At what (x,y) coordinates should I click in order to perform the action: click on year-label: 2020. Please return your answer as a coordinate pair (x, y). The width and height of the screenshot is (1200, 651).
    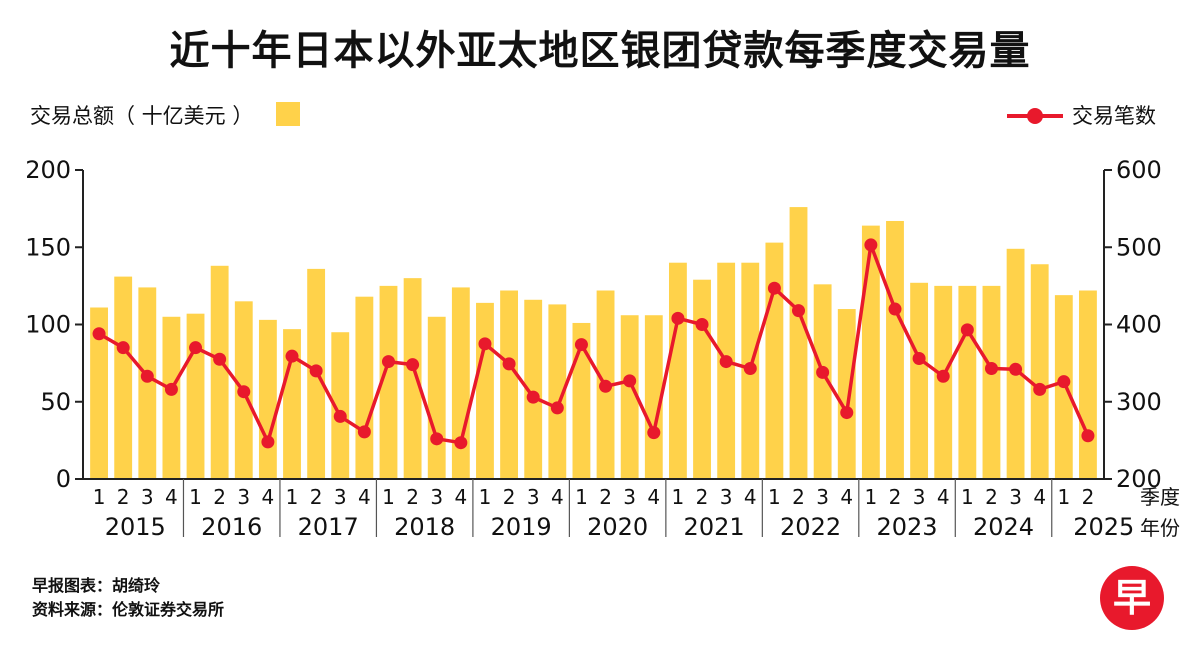
    Looking at the image, I should click on (617, 527).